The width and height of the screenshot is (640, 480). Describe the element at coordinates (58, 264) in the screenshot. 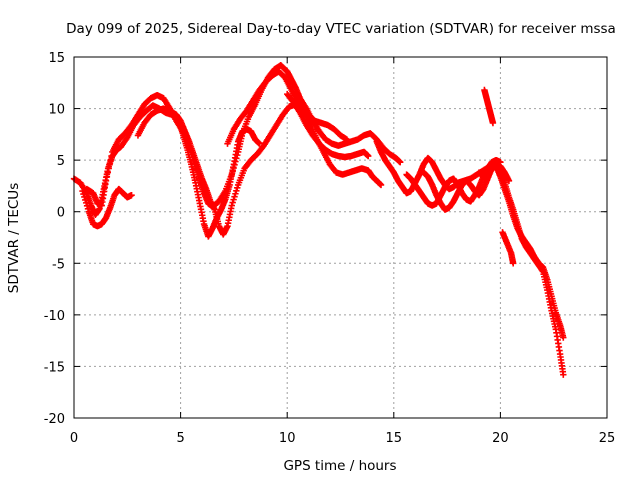

I see `y-tick-label: -5` at that location.